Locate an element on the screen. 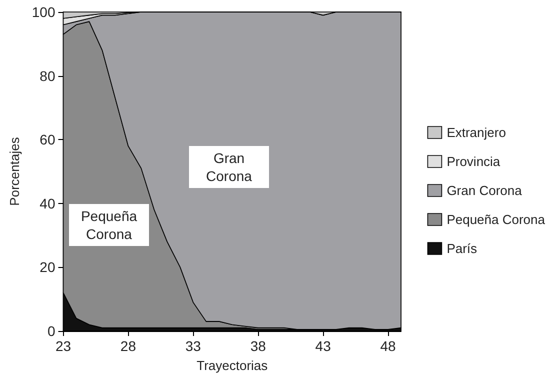  x-tick-label: 43 is located at coordinates (323, 346).